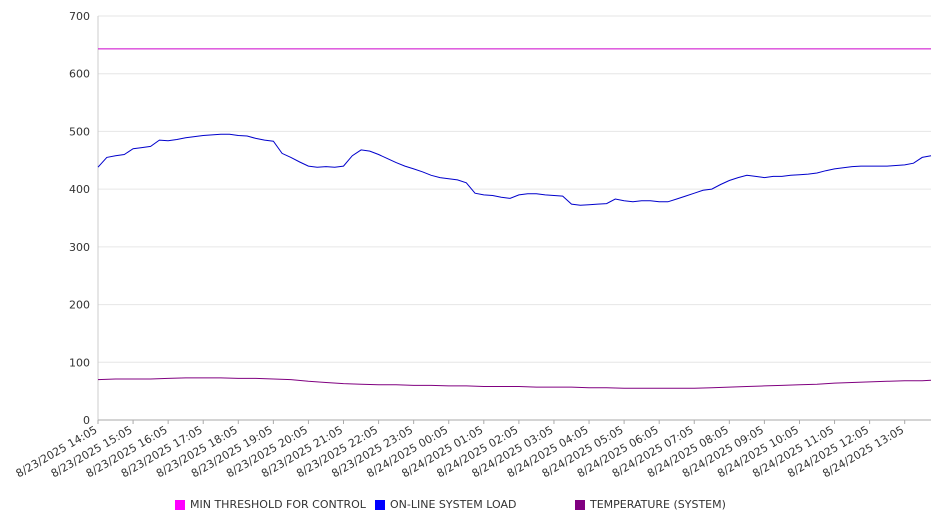  What do you see at coordinates (453, 504) in the screenshot?
I see `legend-label-system-load: ON-LINE SYSTEM LOAD` at bounding box center [453, 504].